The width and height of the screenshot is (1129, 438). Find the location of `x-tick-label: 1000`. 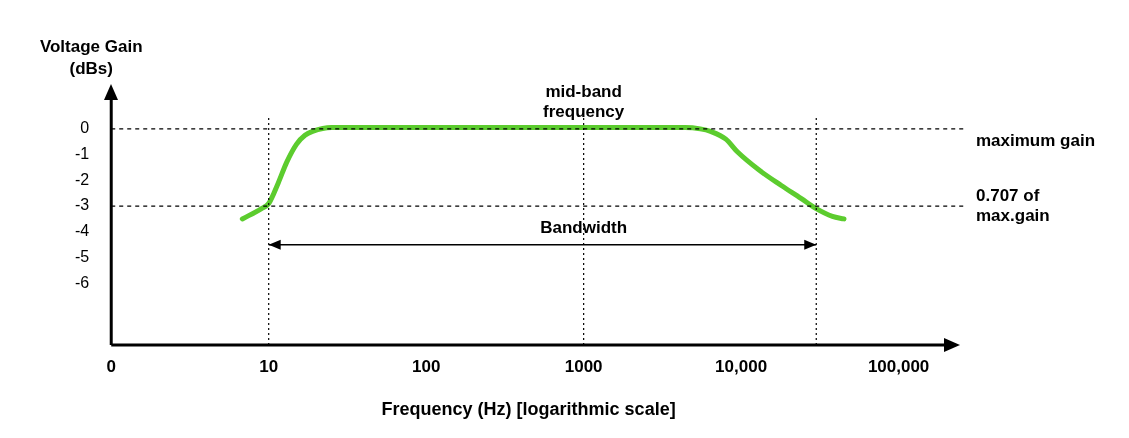

x-tick-label: 1000 is located at coordinates (583, 366).